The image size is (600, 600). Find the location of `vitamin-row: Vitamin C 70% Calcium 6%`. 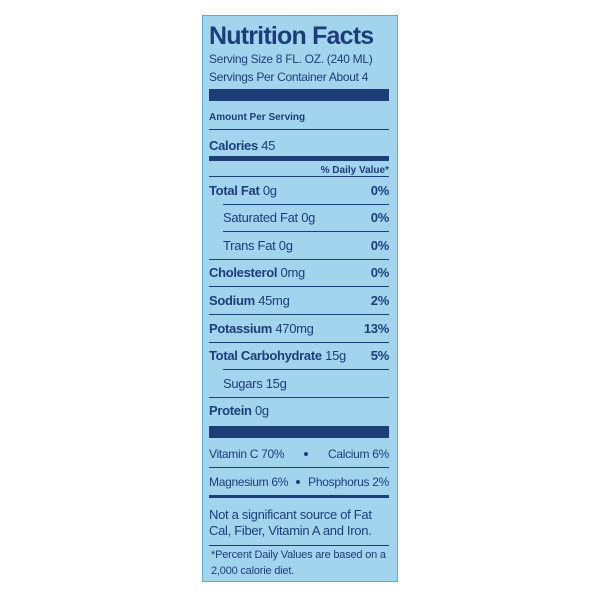

vitamin-row: Vitamin C 70% Calcium 6% is located at coordinates (299, 454).